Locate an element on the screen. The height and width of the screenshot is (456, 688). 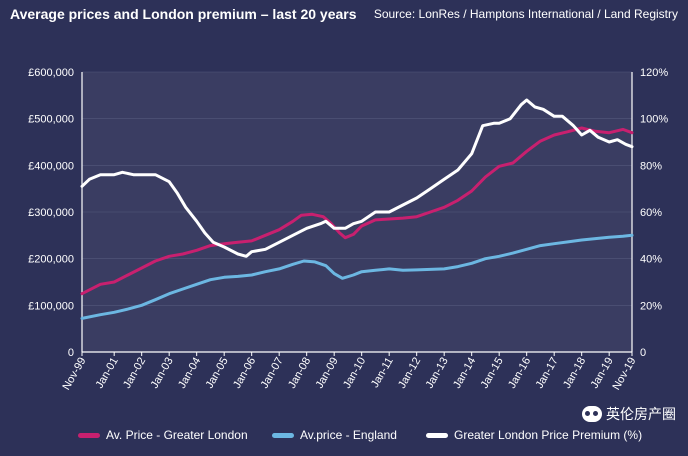
x-tick-label: Jan-04 is located at coordinates (189, 373).